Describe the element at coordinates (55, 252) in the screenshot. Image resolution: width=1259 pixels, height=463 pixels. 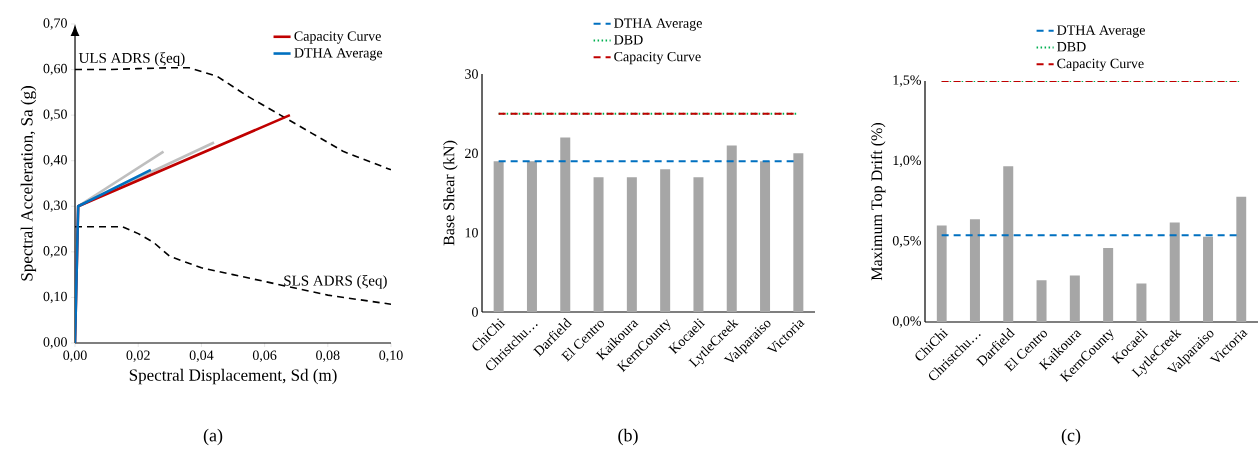
I see `y-tick-label: 0,20` at that location.